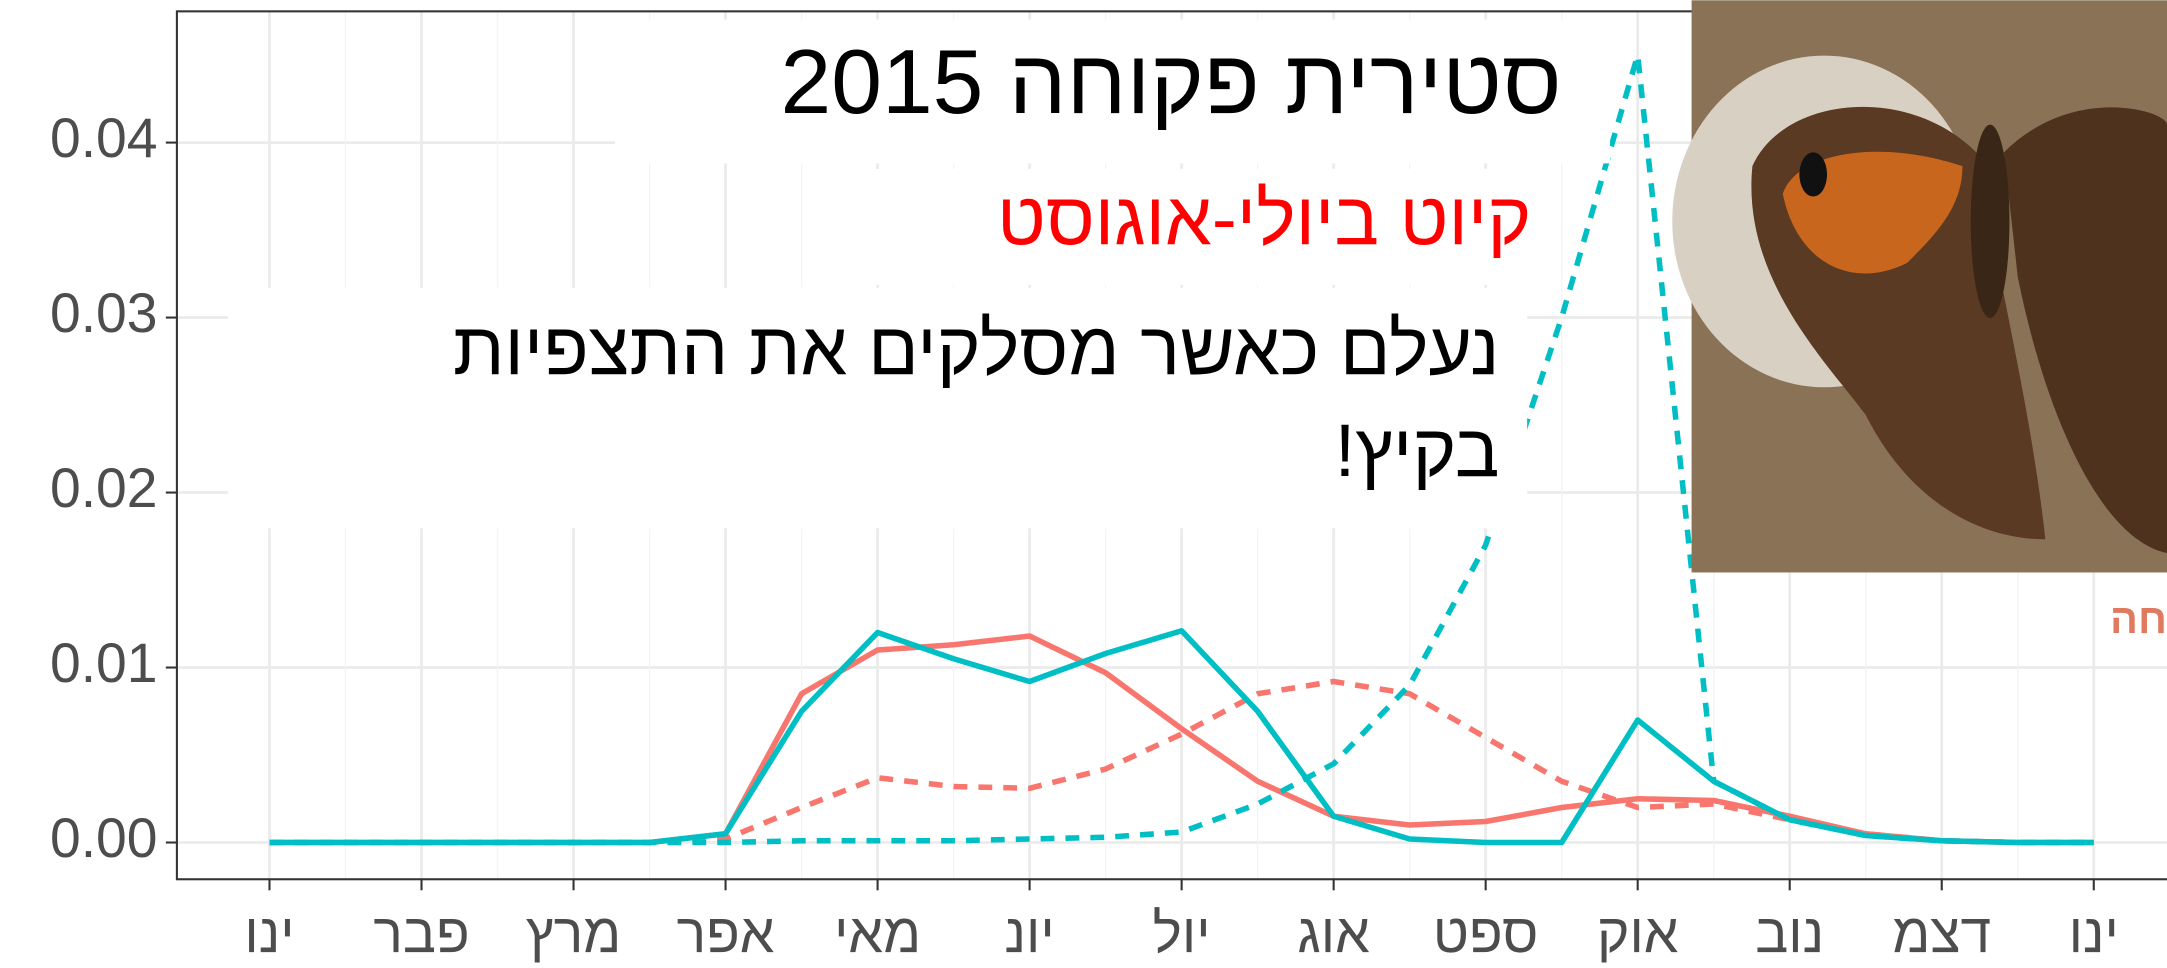 Image resolution: width=2167 pixels, height=968 pixels. Describe the element at coordinates (2138, 618) in the screenshot. I see `legend-fragment: חה` at that location.